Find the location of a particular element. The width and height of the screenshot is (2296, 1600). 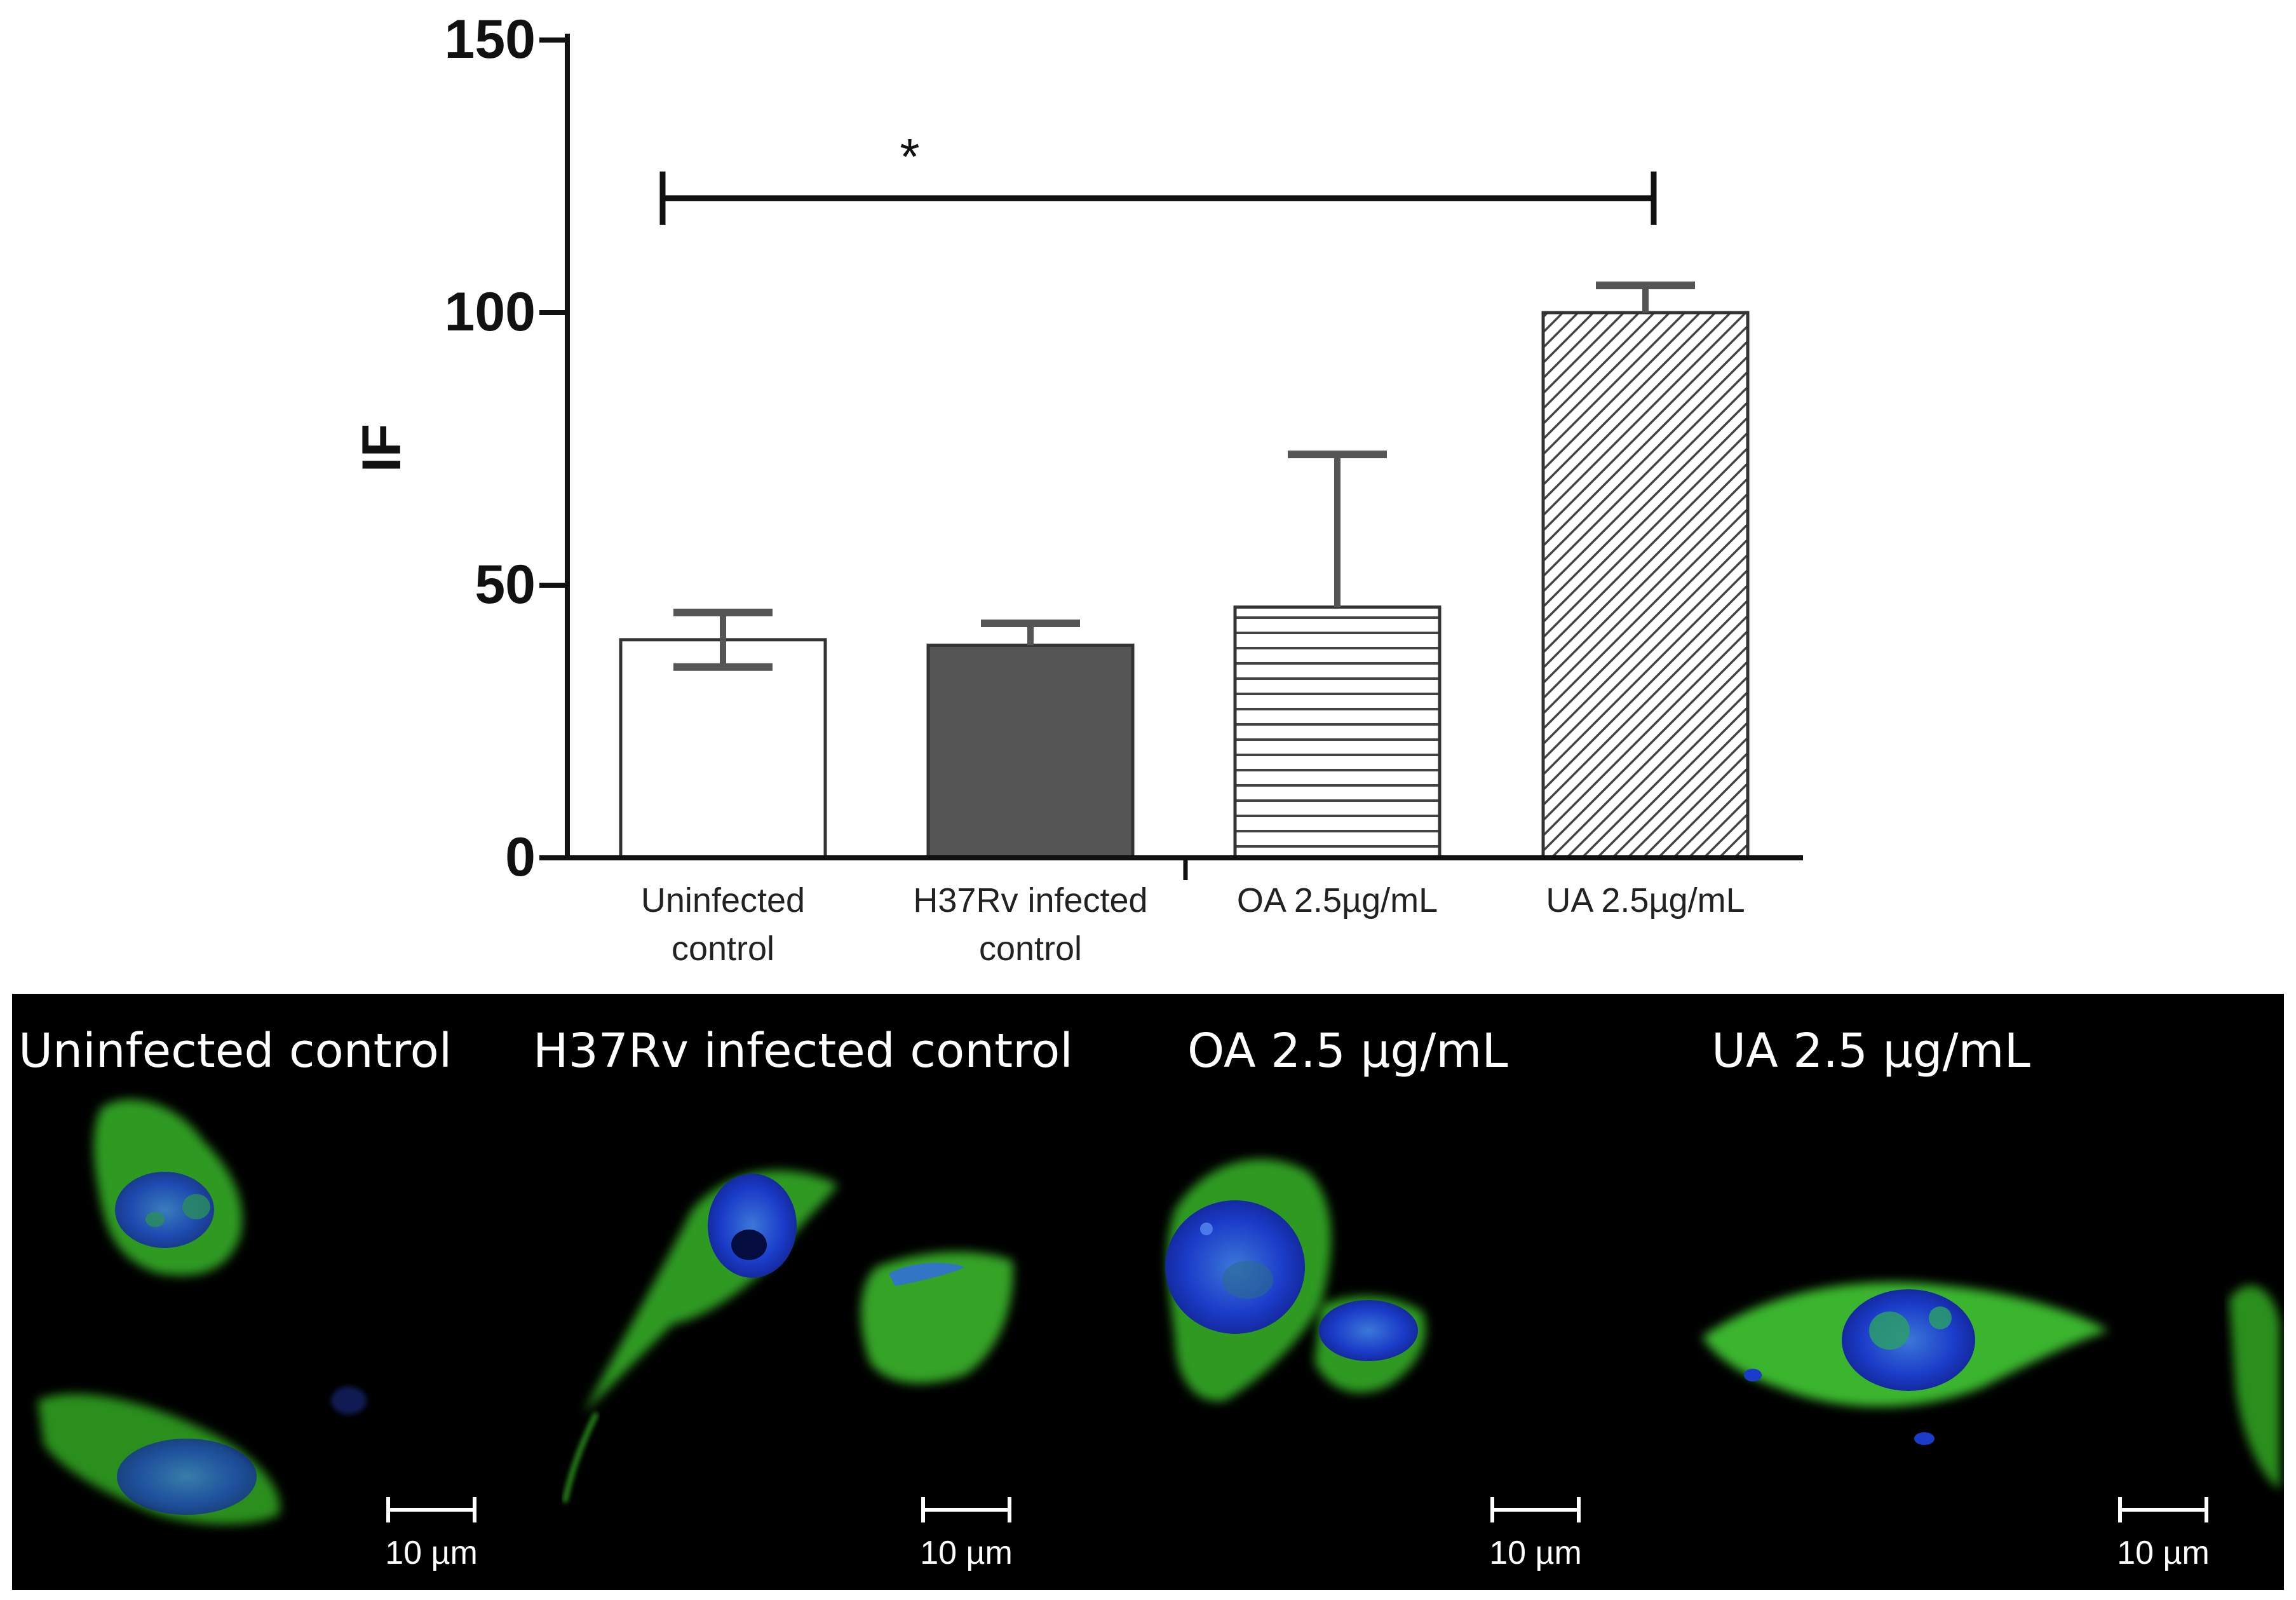

y-tick-label-0: 0 is located at coordinates (520, 857).